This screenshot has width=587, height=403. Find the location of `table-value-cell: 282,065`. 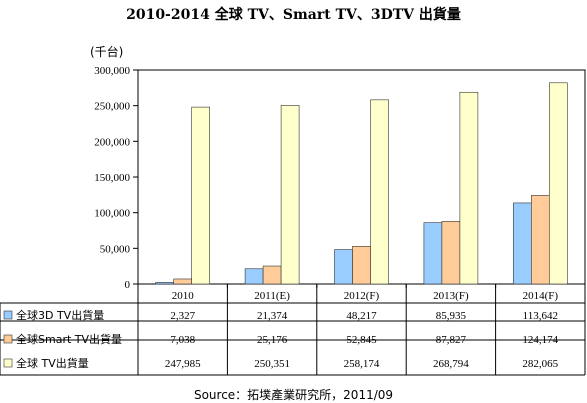

table-value-cell: 282,065 is located at coordinates (540, 364).